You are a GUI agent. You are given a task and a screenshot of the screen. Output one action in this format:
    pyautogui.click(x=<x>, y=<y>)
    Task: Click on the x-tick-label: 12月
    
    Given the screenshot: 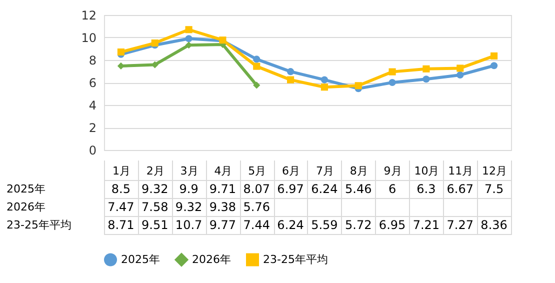 What is the action you would take?
    pyautogui.click(x=495, y=171)
    